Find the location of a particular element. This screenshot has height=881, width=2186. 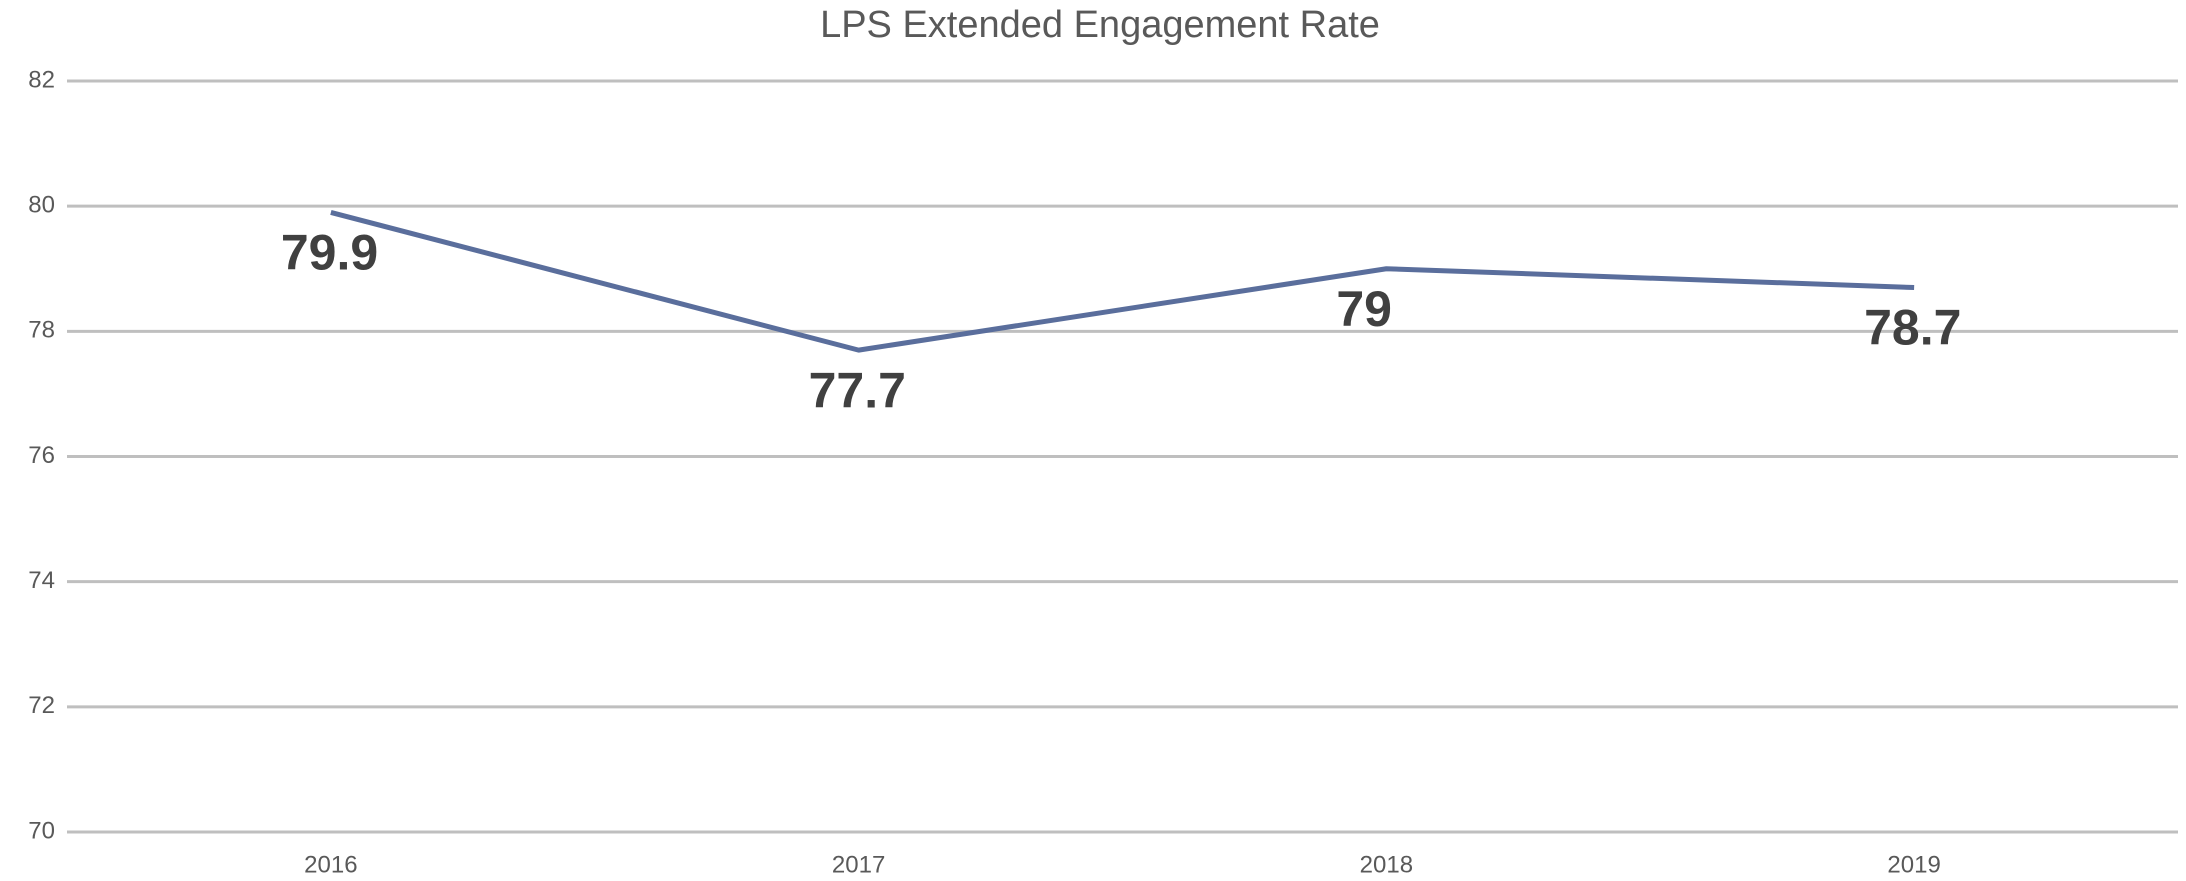

data-label: 79 is located at coordinates (1364, 309).